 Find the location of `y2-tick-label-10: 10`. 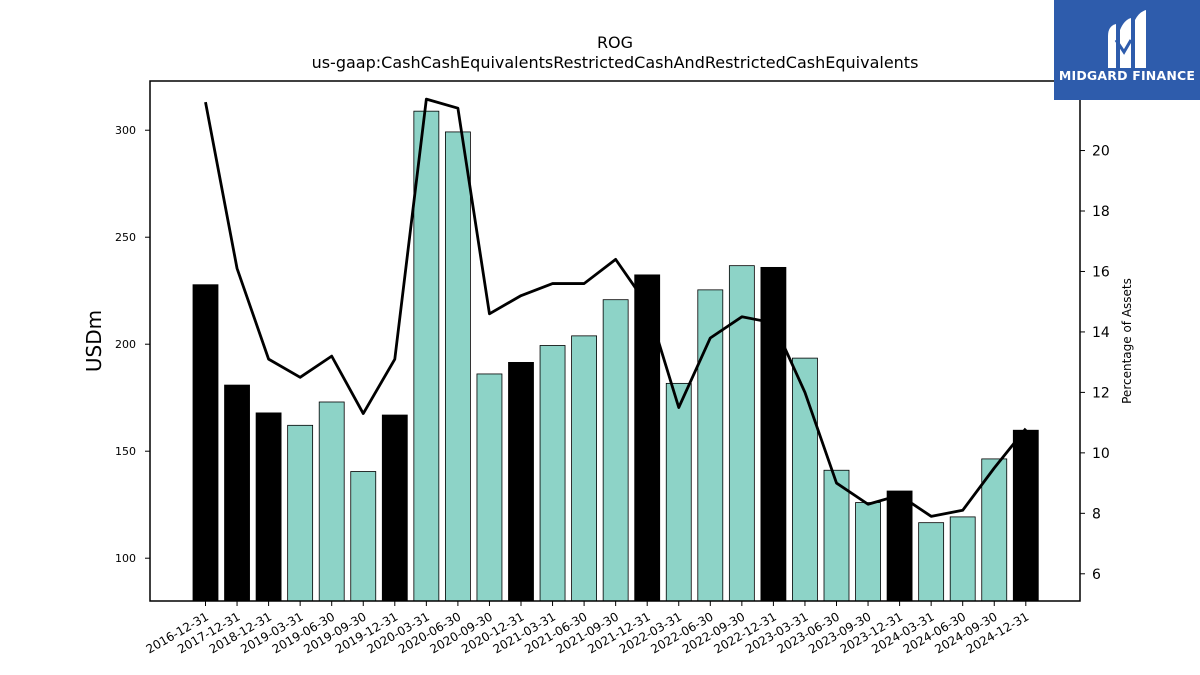

y2-tick-label-10: 10 is located at coordinates (1101, 454).